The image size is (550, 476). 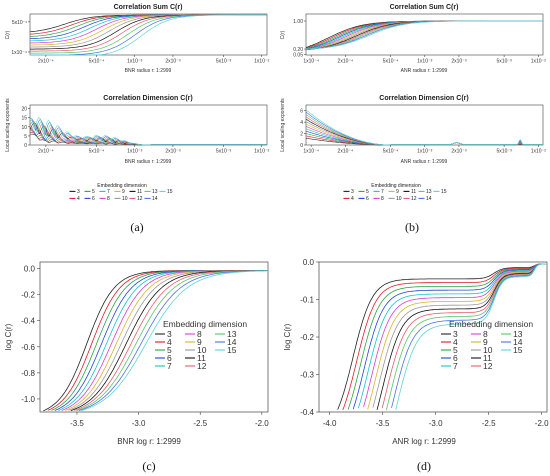 I want to click on y-tick-label: 1.00, so click(x=298, y=22).